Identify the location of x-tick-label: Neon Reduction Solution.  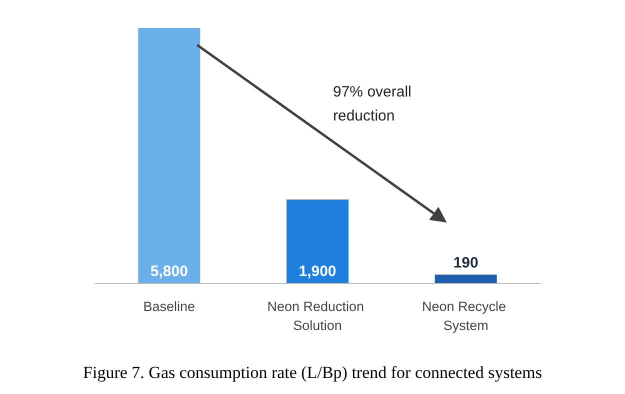
(317, 316).